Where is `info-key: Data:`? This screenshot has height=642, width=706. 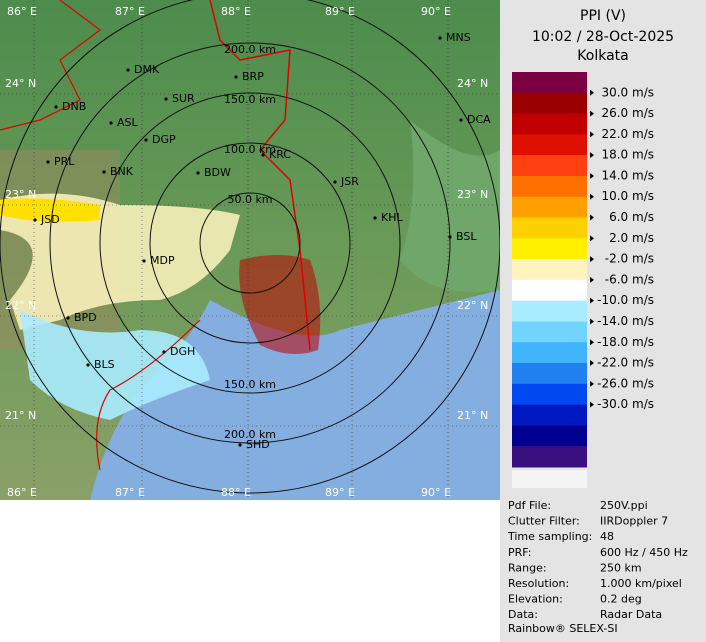
info-key: Data: is located at coordinates (523, 614).